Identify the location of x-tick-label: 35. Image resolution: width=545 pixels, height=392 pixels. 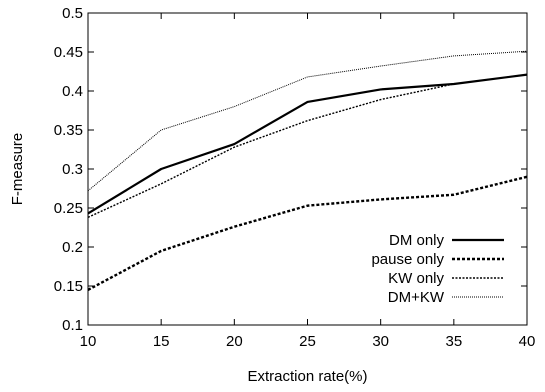
(453, 341).